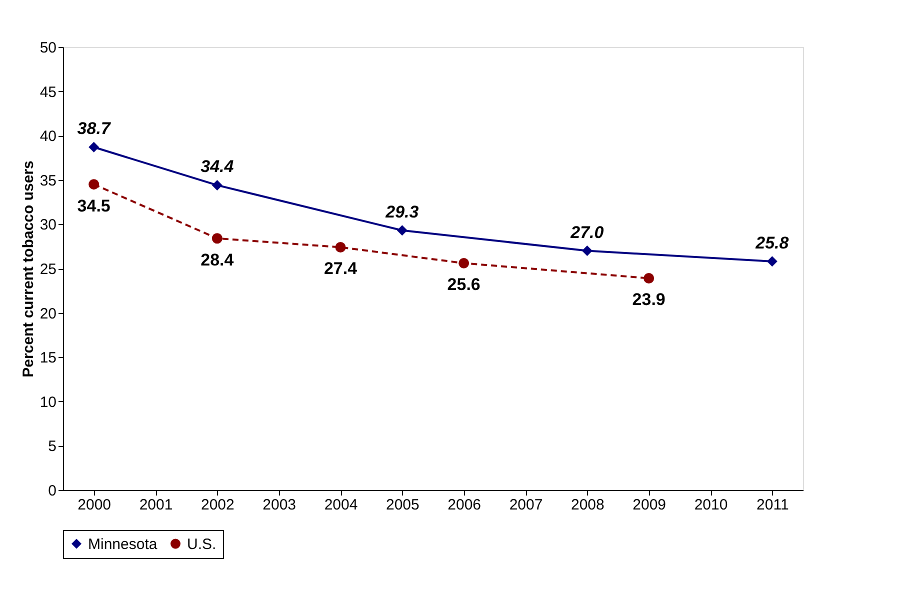 This screenshot has width=910, height=614. I want to click on x-tick-label: 2006, so click(465, 505).